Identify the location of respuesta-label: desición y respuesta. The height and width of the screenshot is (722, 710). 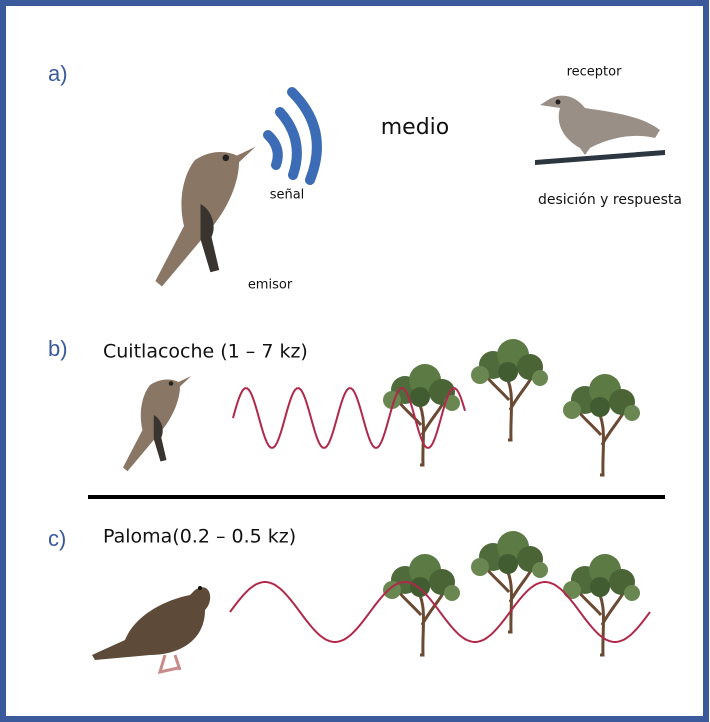
(610, 200).